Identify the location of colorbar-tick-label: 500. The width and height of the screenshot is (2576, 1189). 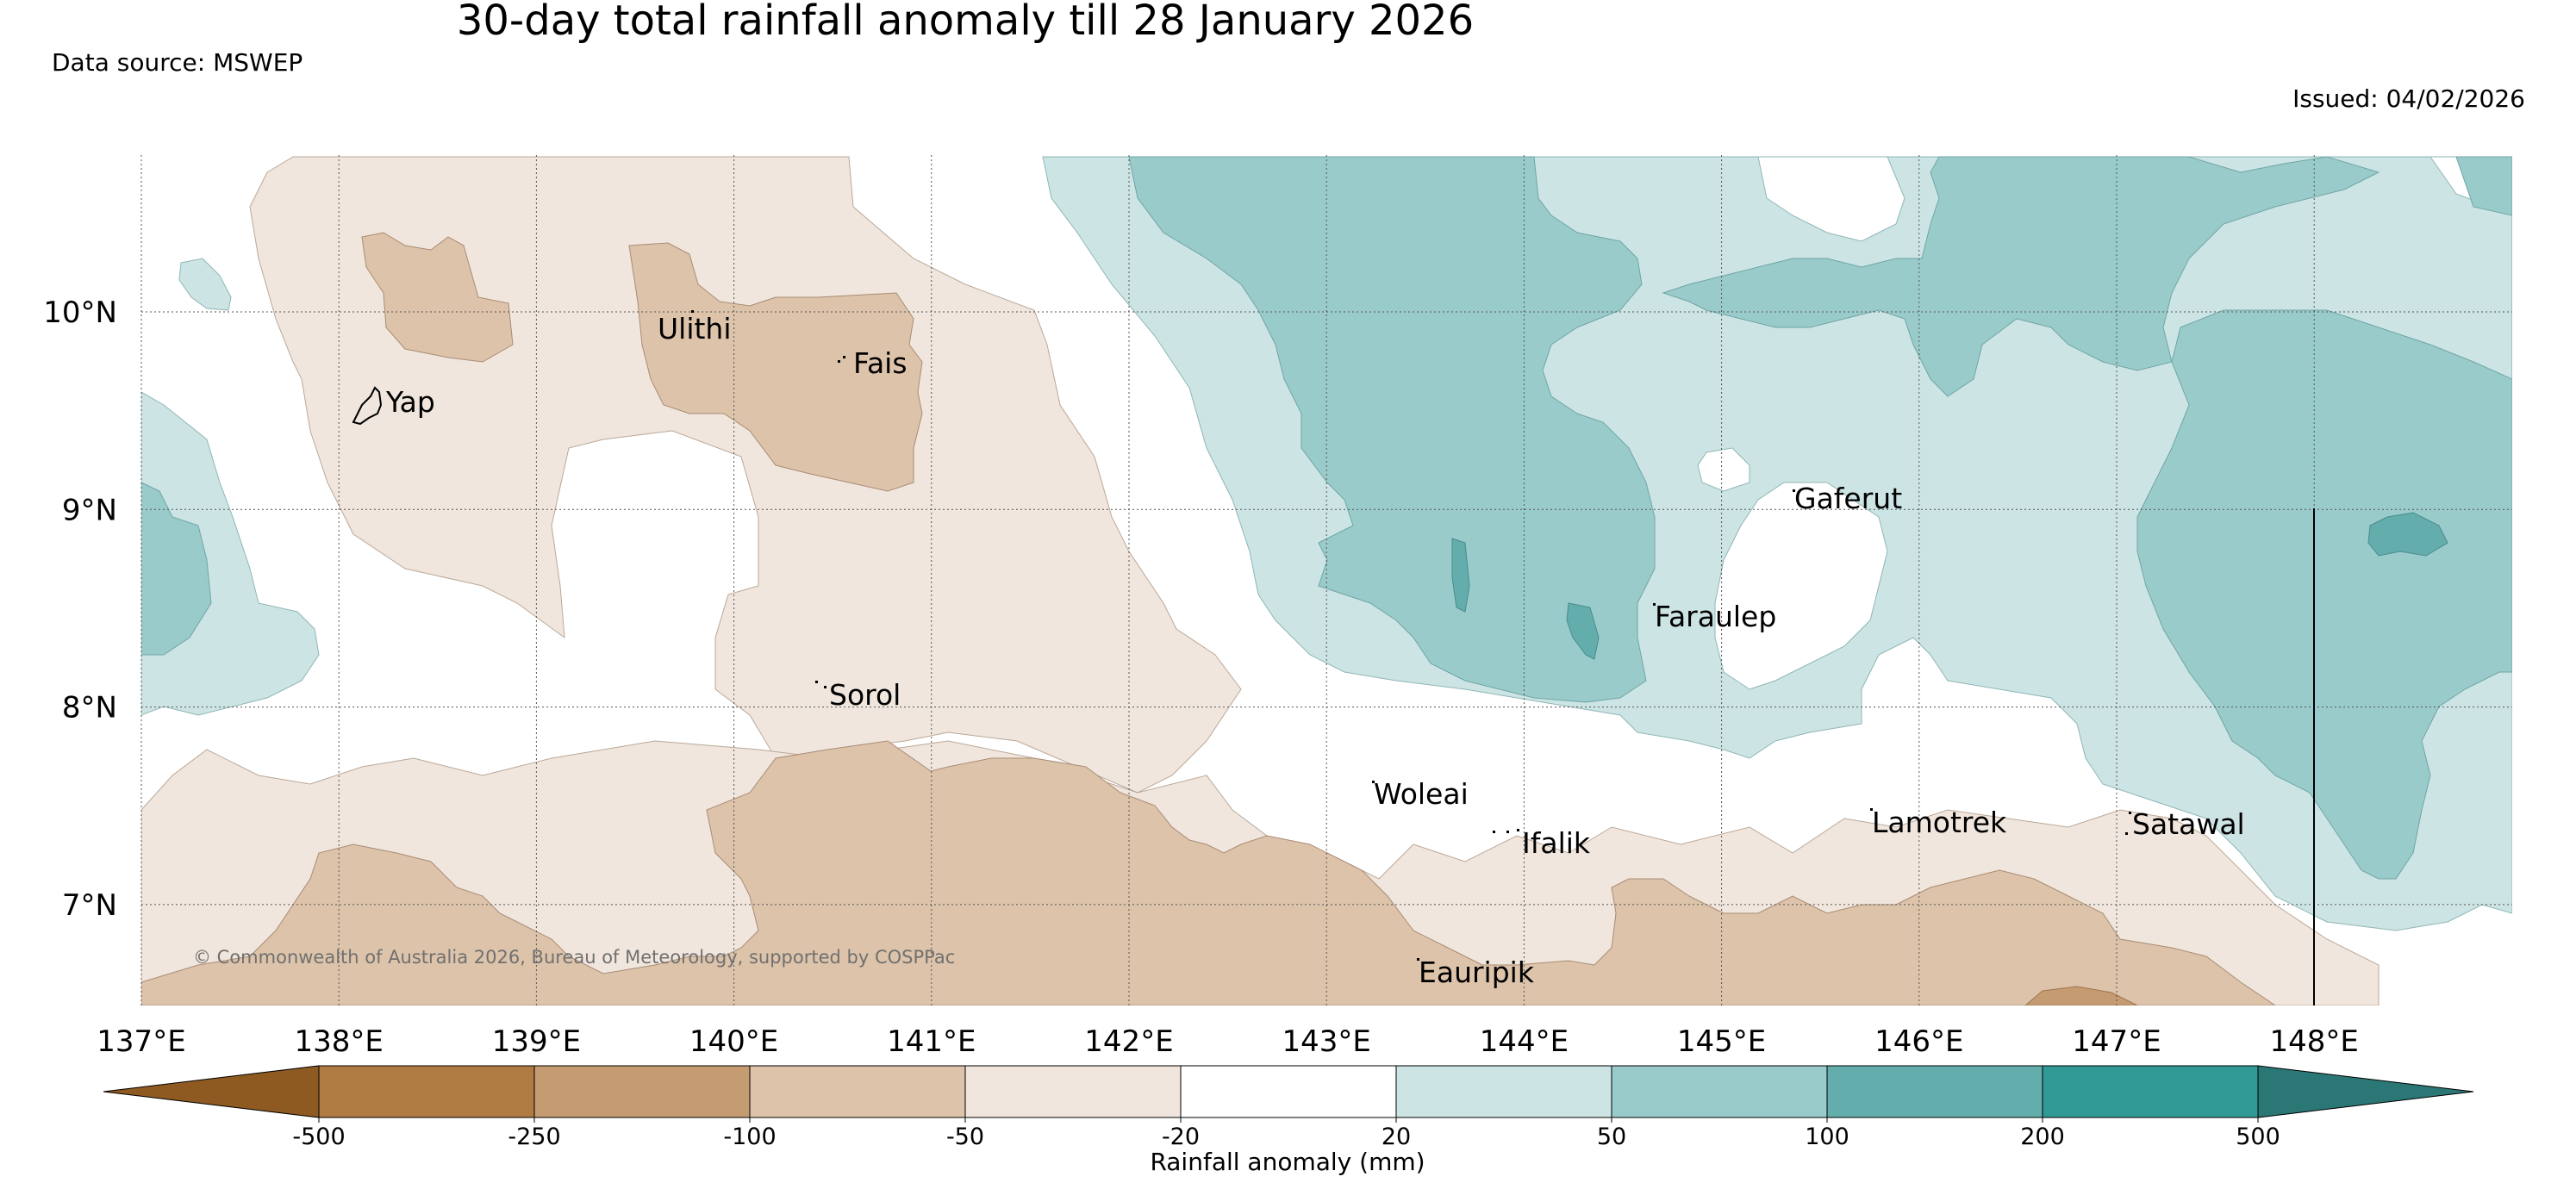
(2258, 1137).